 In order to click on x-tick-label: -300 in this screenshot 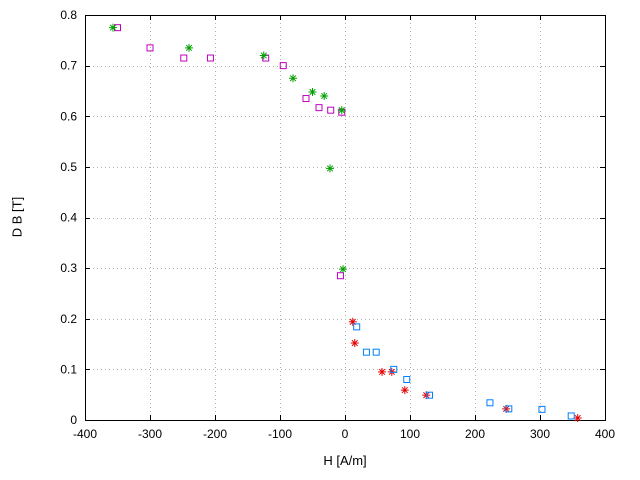, I will do `click(150, 434)`.